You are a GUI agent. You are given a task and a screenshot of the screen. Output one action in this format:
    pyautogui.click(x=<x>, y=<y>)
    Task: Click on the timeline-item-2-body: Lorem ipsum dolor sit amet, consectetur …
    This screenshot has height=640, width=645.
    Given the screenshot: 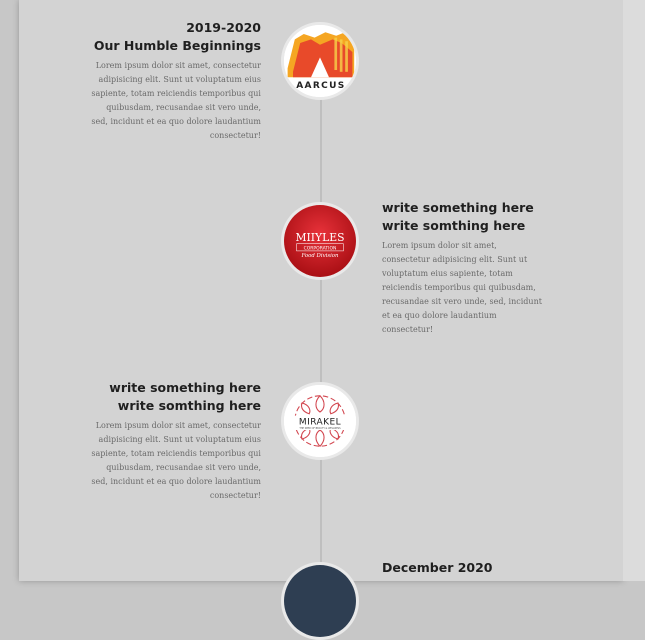 What is the action you would take?
    pyautogui.click(x=462, y=287)
    